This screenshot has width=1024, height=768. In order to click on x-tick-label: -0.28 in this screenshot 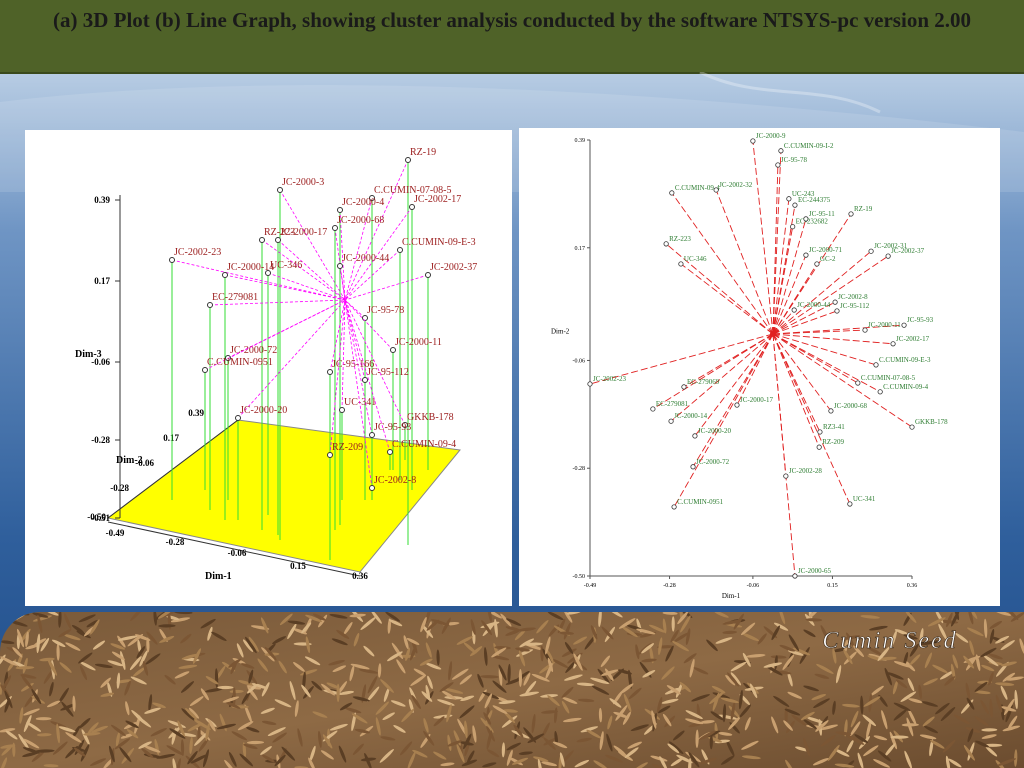, I will do `click(669, 586)`.